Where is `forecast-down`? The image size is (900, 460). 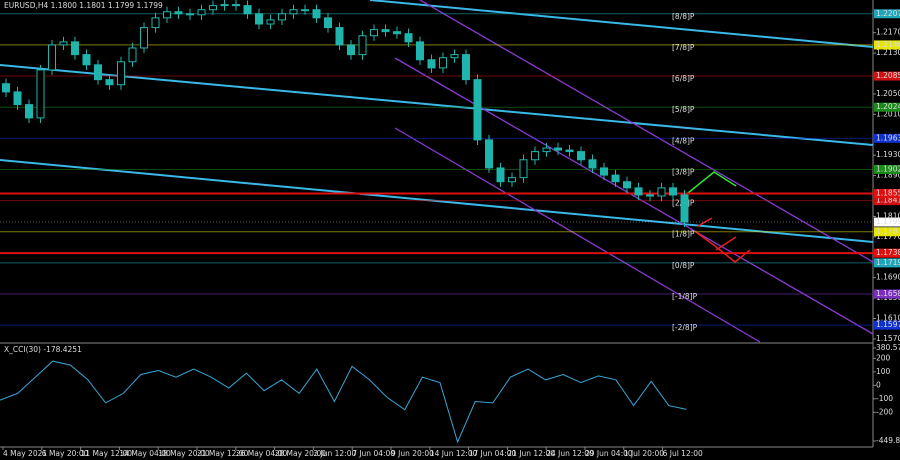 forecast-down is located at coordinates (726, 243).